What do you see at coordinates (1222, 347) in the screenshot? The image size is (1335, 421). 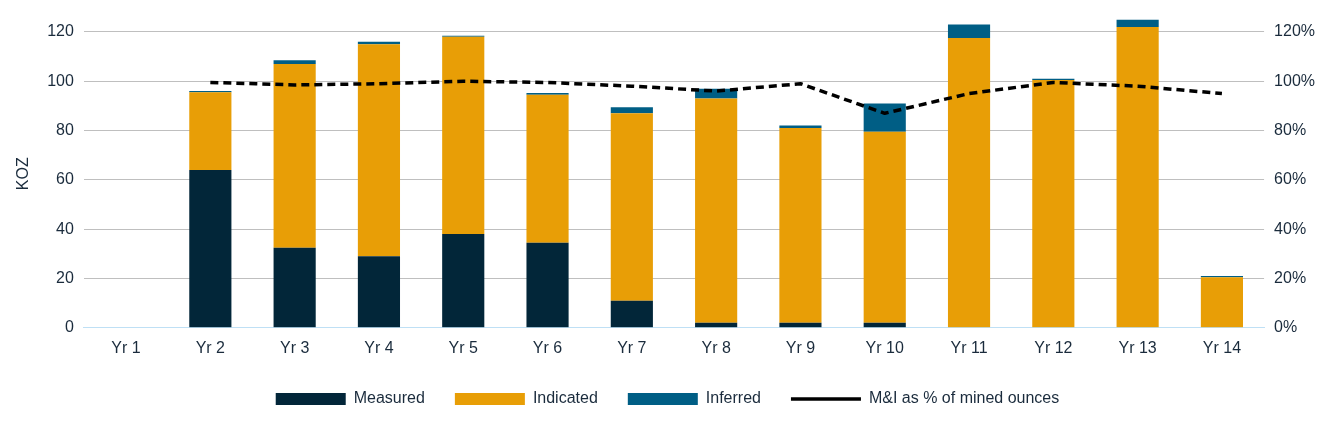 I see `x-tick-label: Yr 14` at bounding box center [1222, 347].